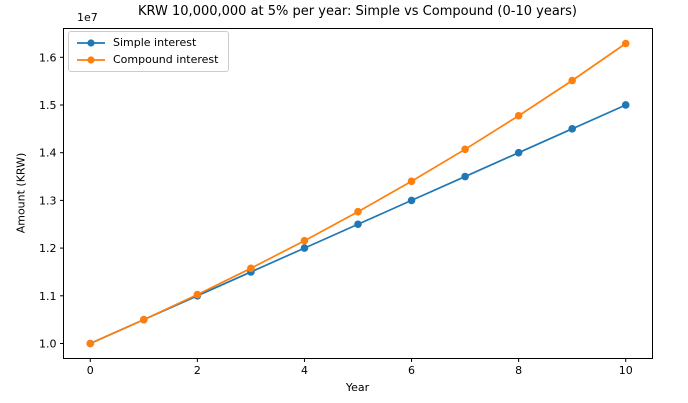  Describe the element at coordinates (87, 17) in the screenshot. I see `y-axis-offset-label: 1e7` at that location.